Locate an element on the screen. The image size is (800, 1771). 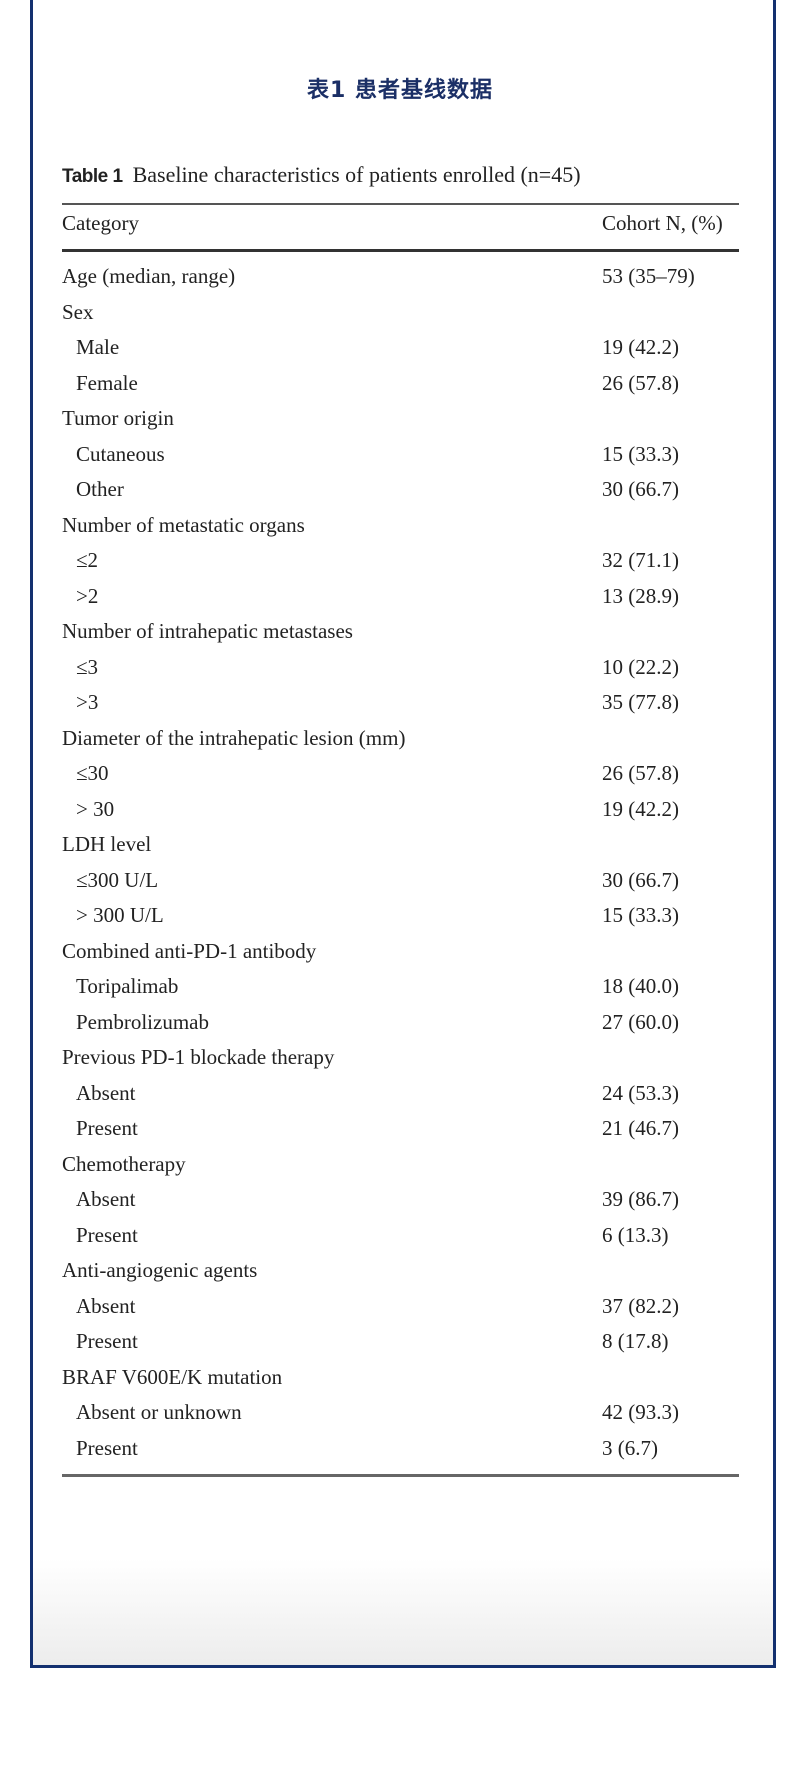
table-row: Anti-angiogenic agents is located at coordinates (400, 1273).